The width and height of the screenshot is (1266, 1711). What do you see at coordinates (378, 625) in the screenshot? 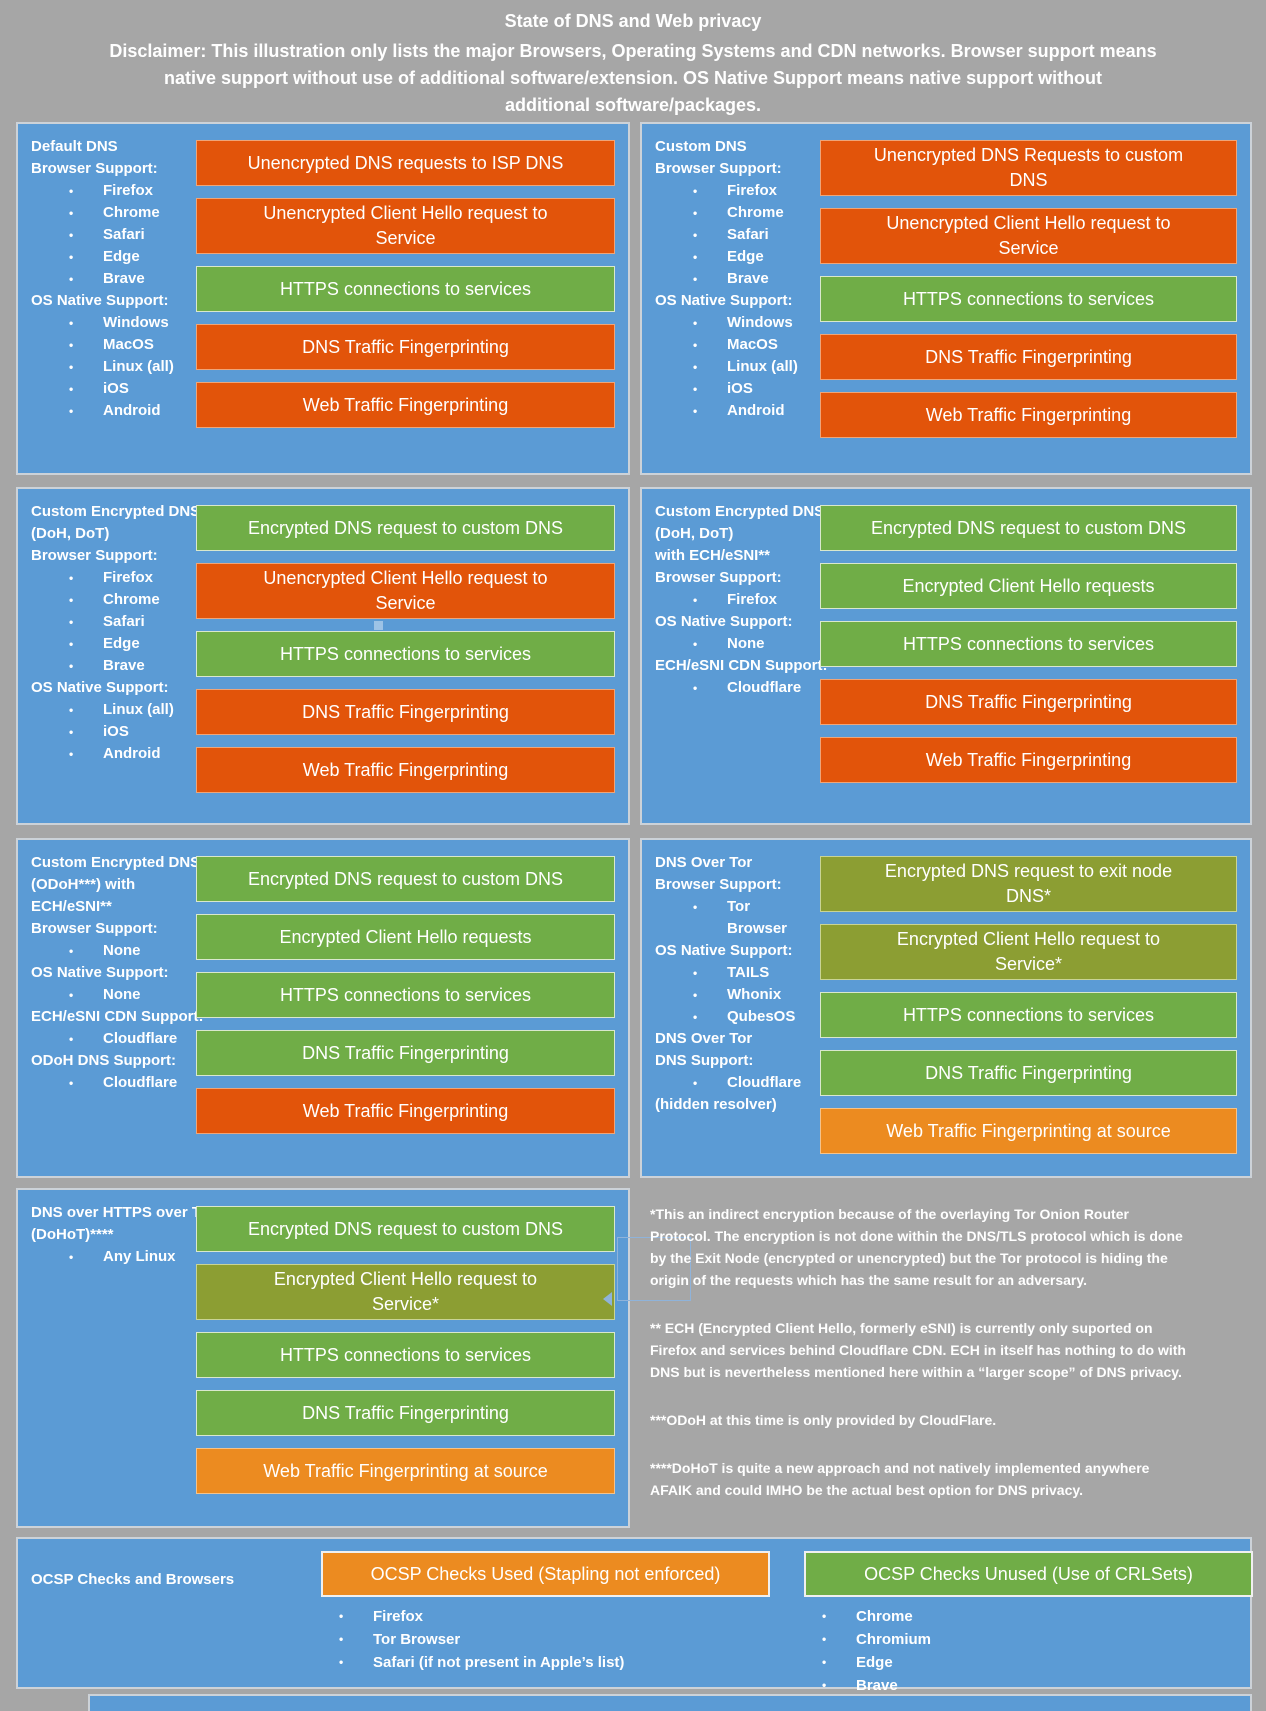
I see `artifact-dot` at bounding box center [378, 625].